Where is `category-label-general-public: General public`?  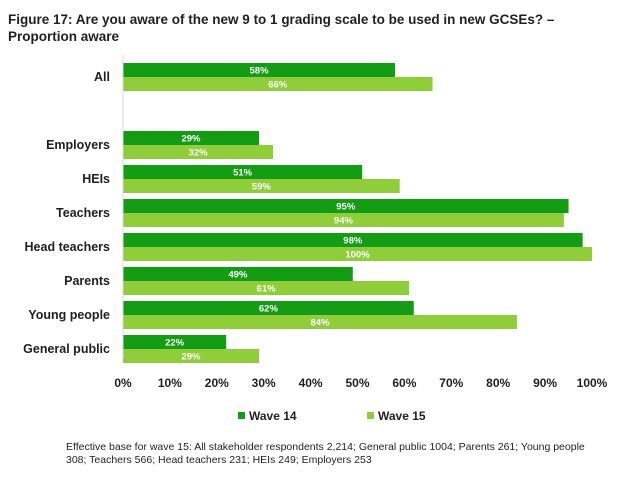 category-label-general-public: General public is located at coordinates (66, 349).